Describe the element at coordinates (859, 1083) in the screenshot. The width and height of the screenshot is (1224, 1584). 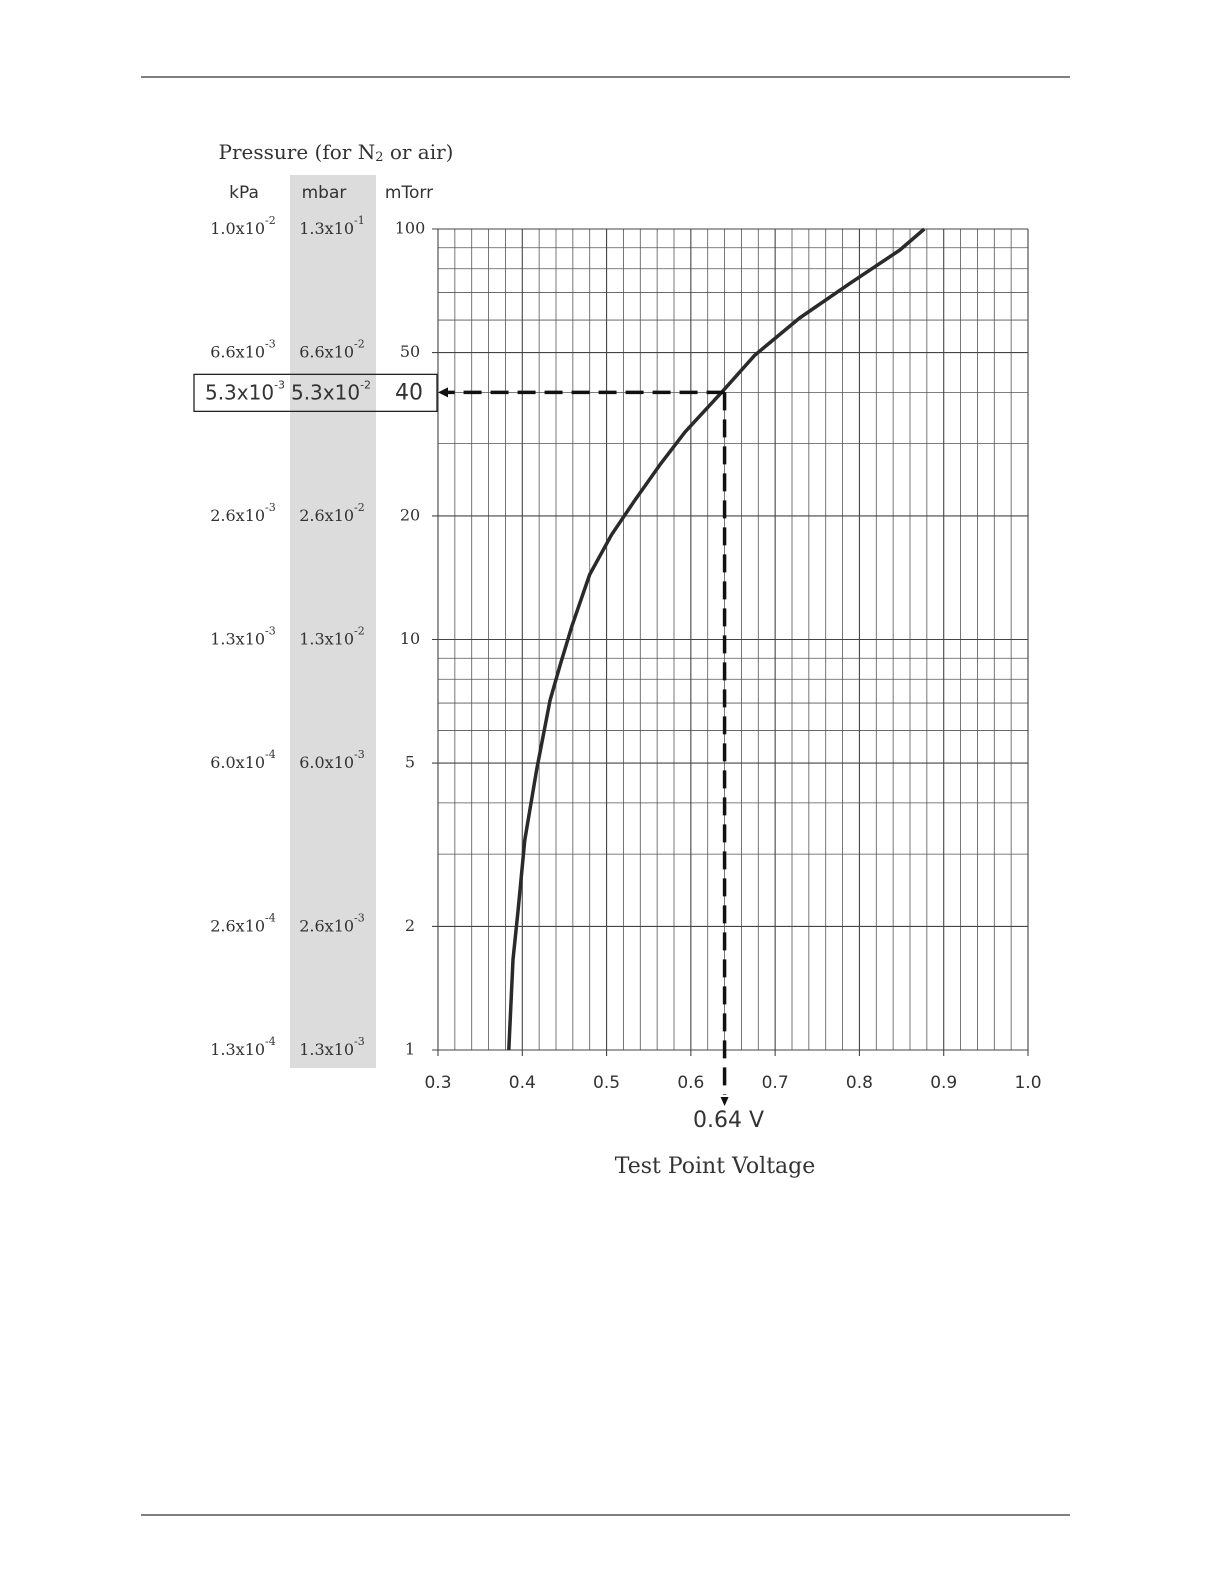
I see `x-tick-label: 0.8` at that location.